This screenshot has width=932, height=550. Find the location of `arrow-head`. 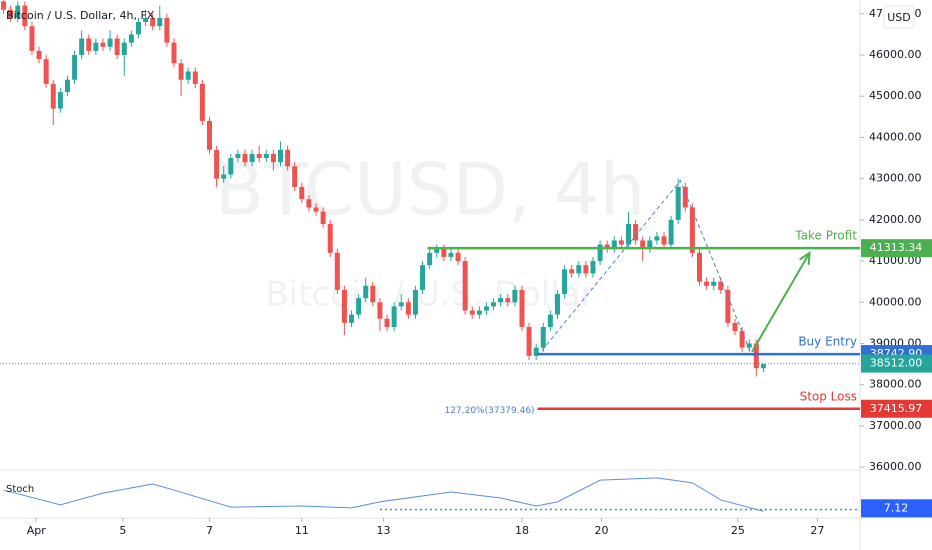

arrow-head is located at coordinates (805, 257).